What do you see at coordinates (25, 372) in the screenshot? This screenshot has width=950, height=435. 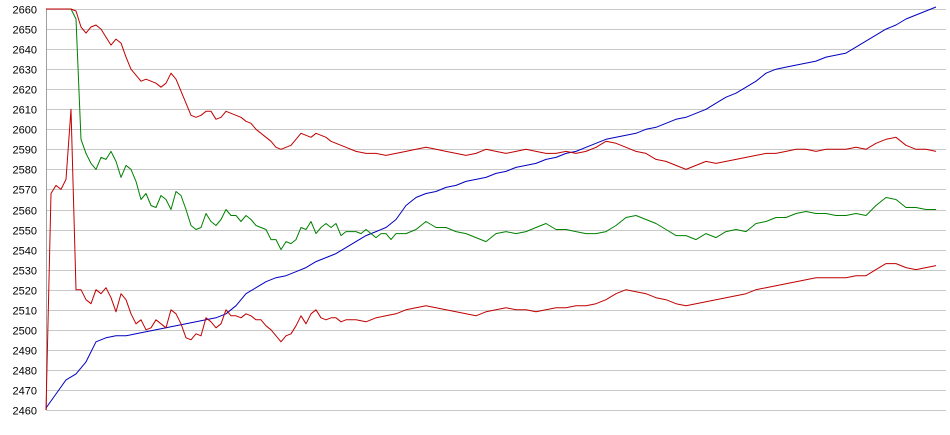 I see `y-tick-label: 2480` at bounding box center [25, 372].